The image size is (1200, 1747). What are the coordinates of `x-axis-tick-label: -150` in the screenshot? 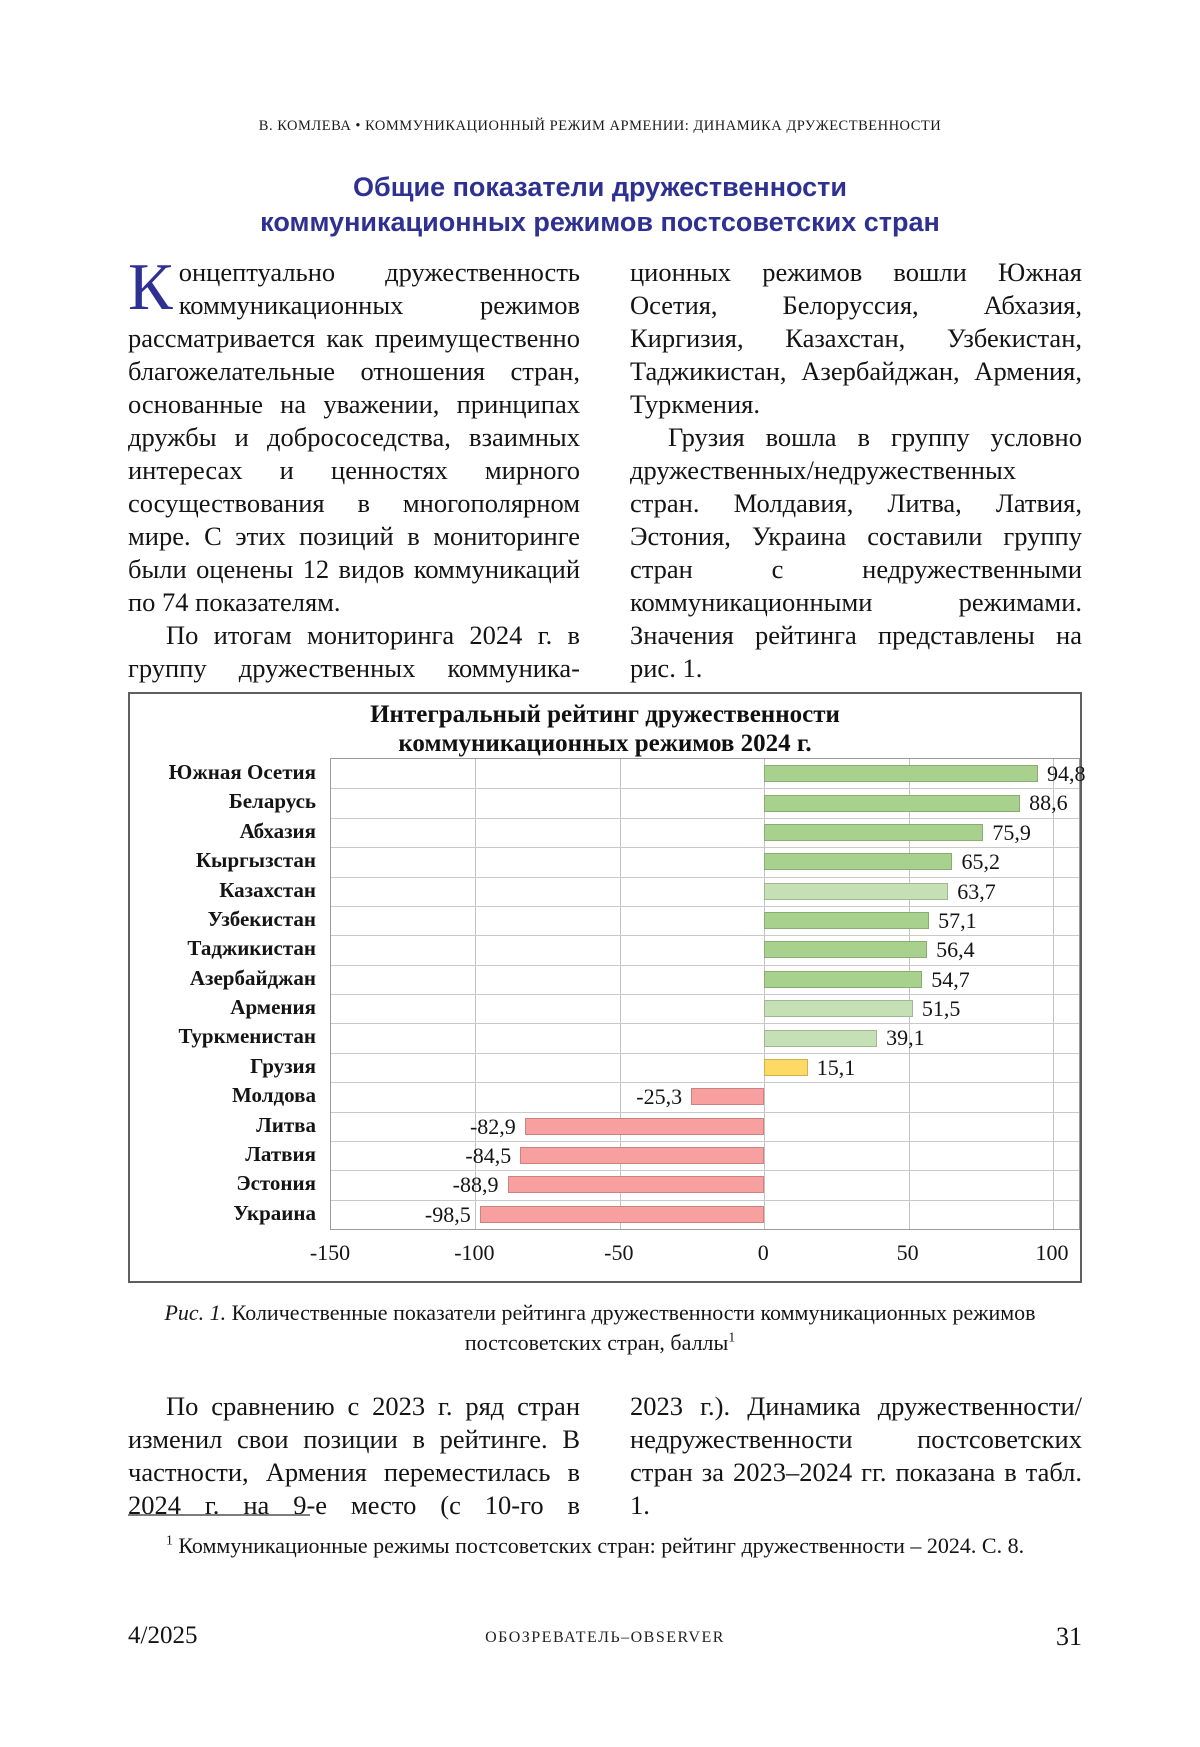 It's located at (330, 1252).